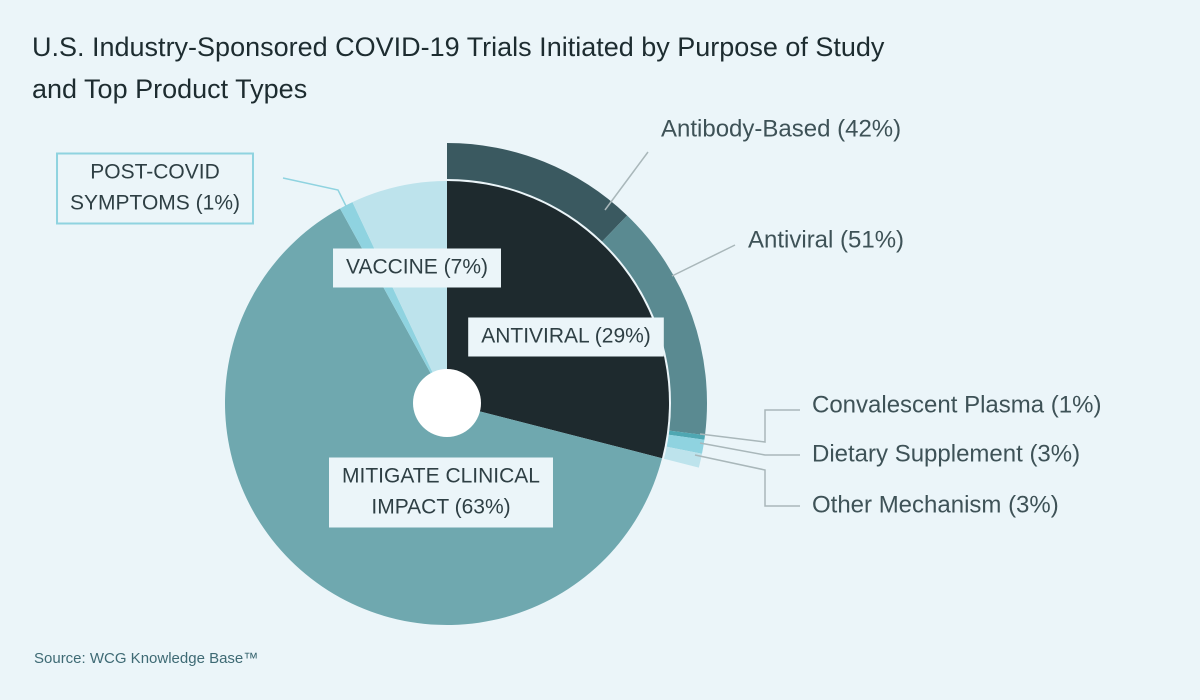 This screenshot has width=1200, height=700. What do you see at coordinates (155, 203) in the screenshot?
I see `label-post-covid-symptoms-text: SYMPTOMS (1%)` at bounding box center [155, 203].